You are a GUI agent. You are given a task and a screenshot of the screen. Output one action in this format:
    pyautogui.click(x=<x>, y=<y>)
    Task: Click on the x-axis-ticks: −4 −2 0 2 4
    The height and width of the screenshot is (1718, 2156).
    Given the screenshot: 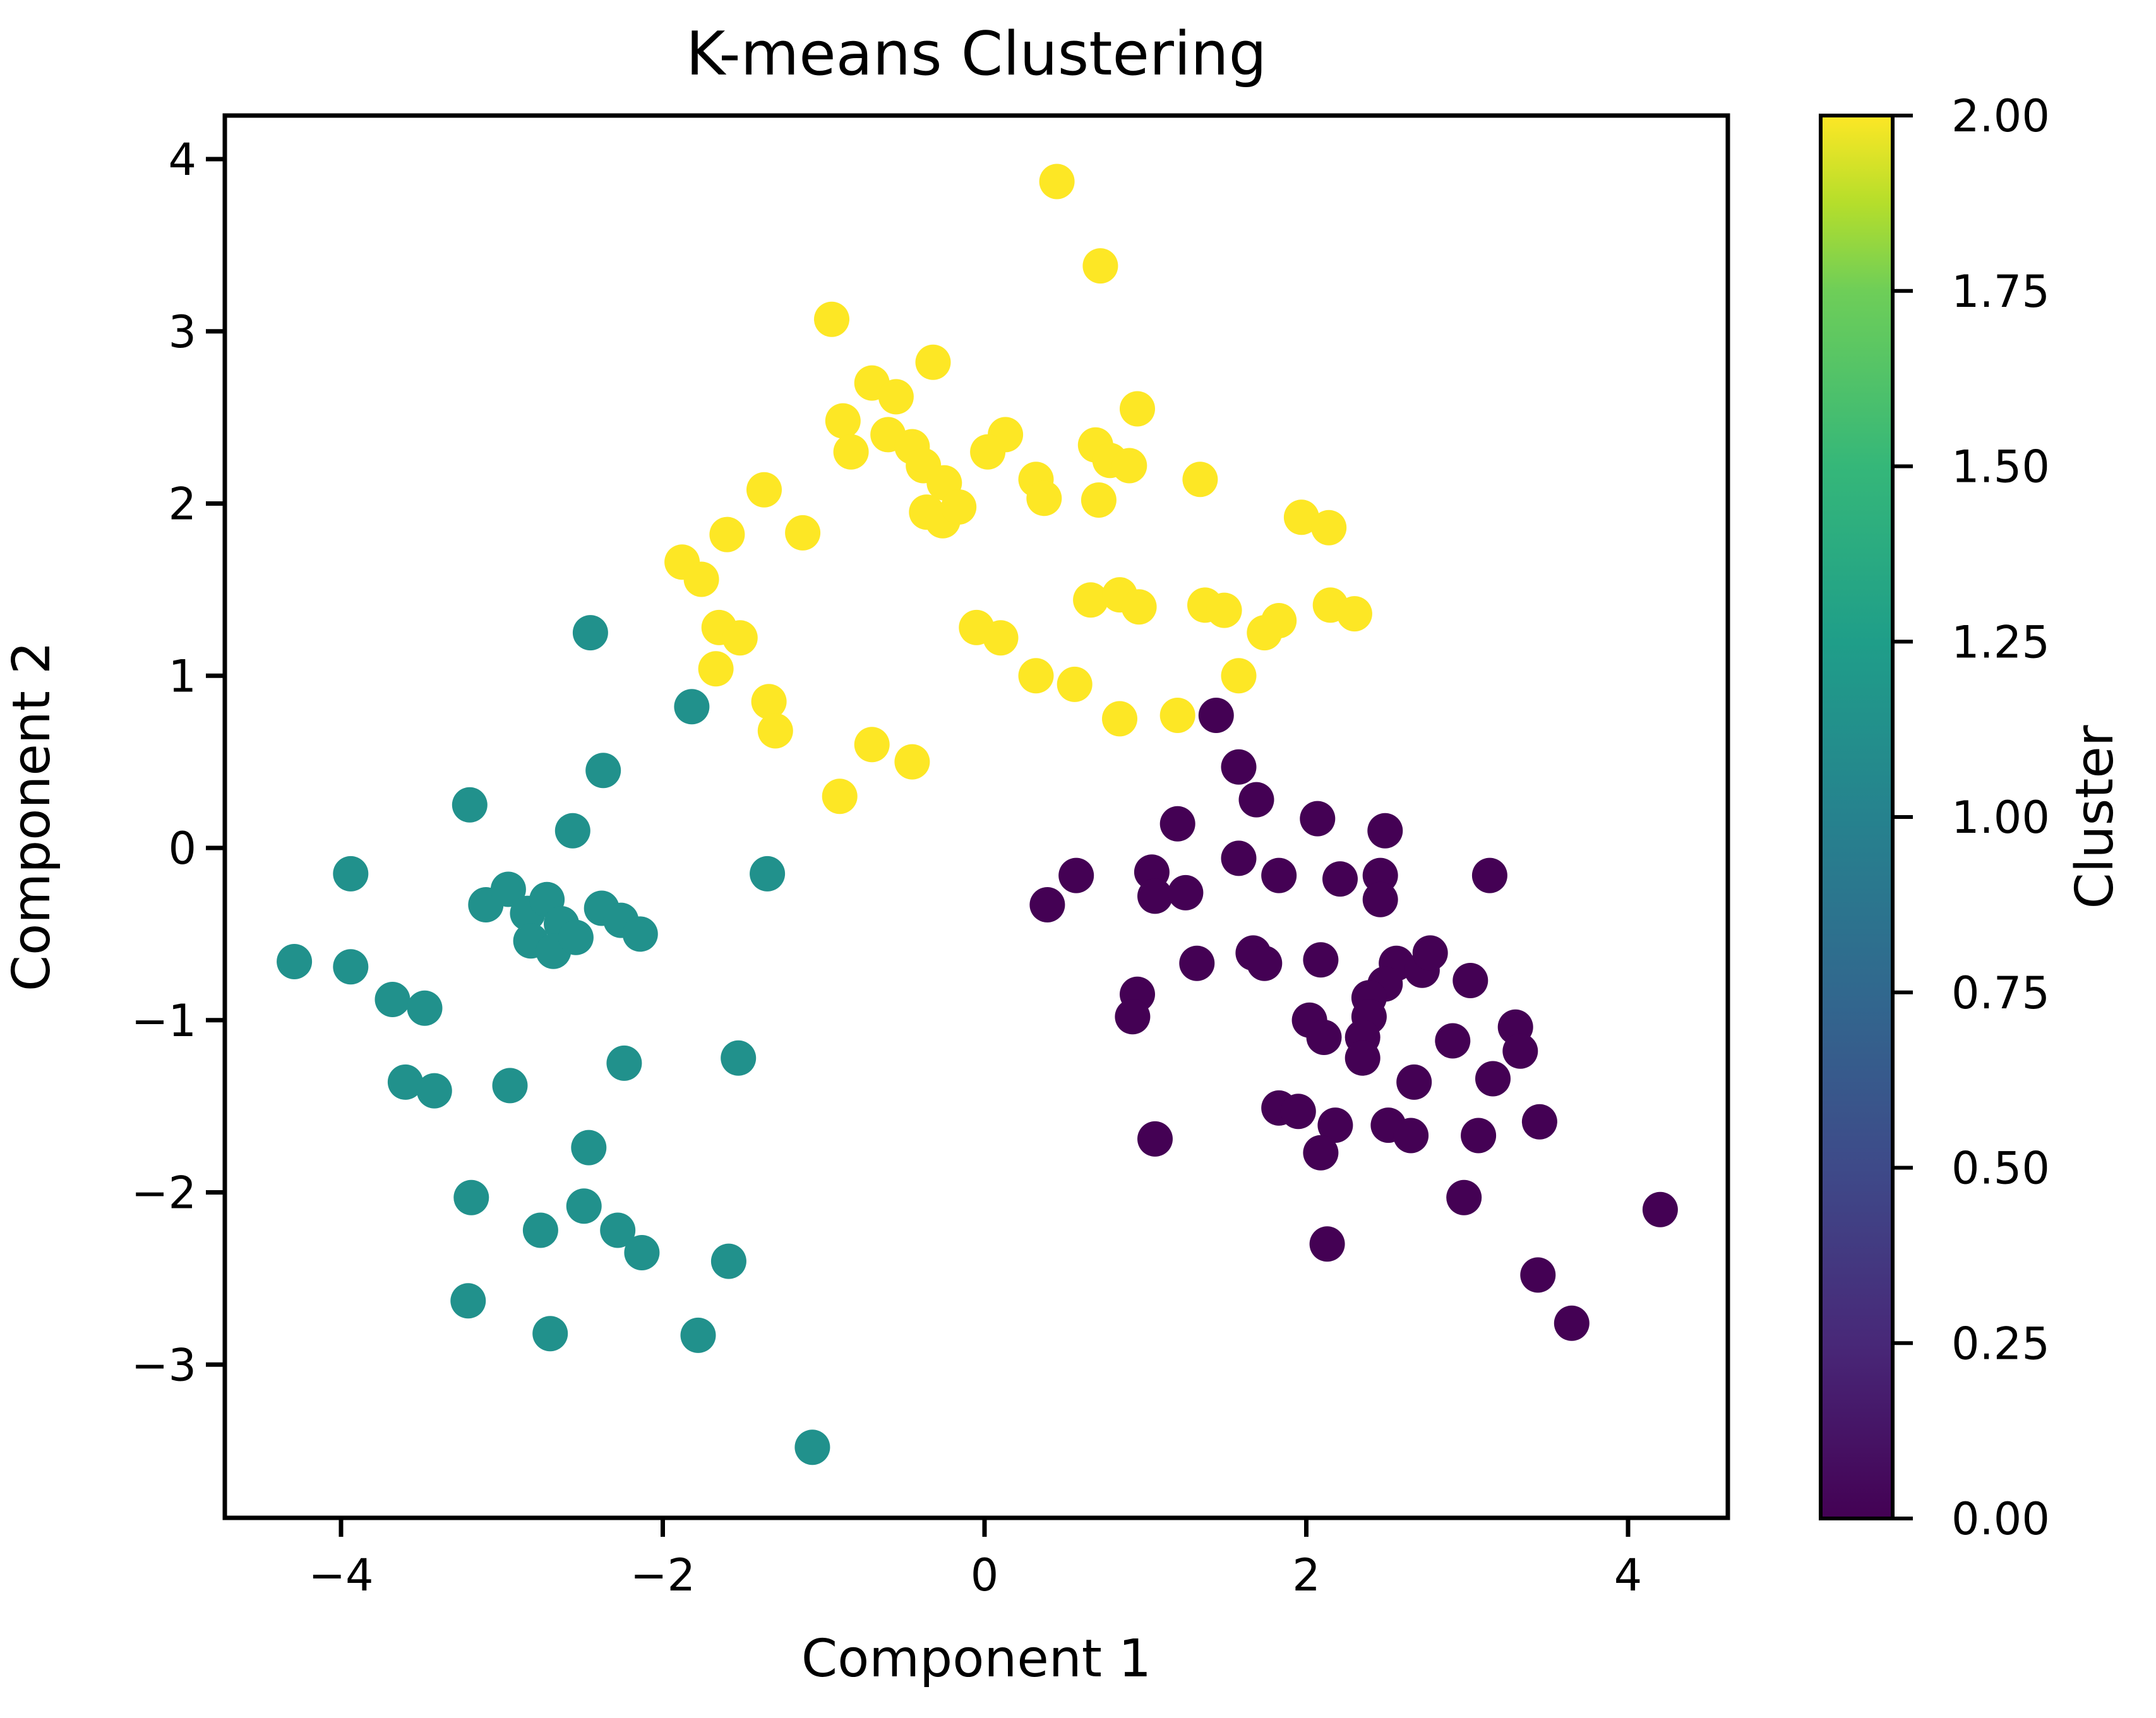 What is the action you would take?
    pyautogui.click(x=975, y=1559)
    